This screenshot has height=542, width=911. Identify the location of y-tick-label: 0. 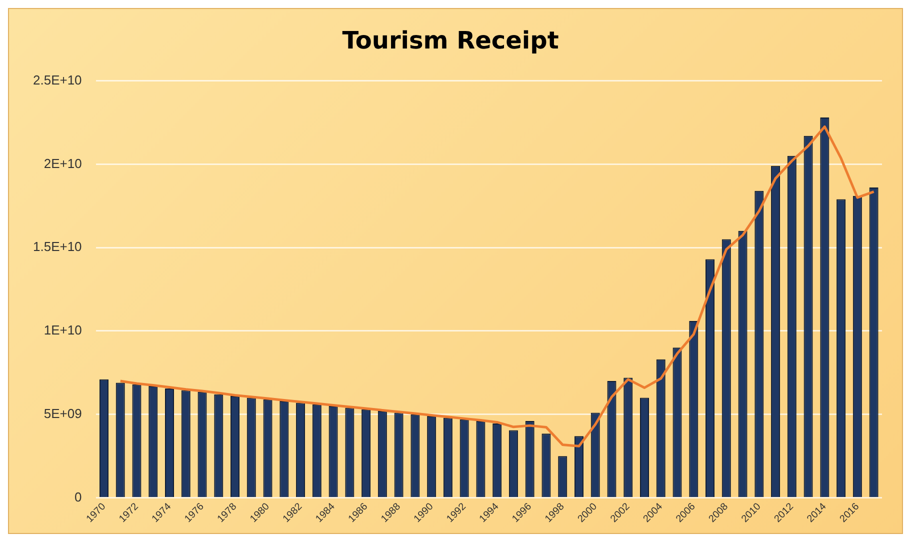
(78, 496).